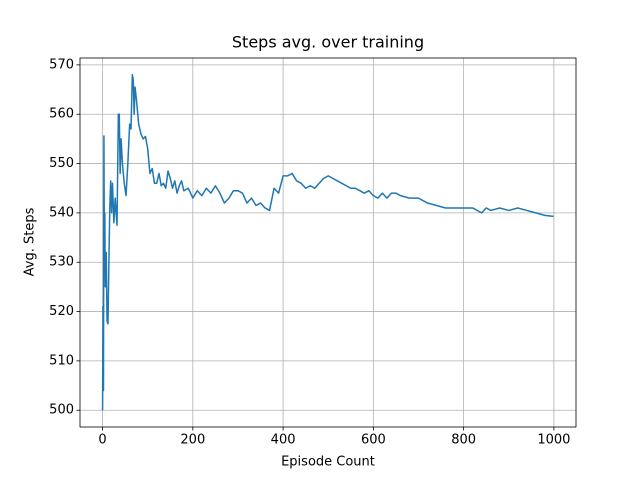 This screenshot has width=640, height=480. I want to click on y-tick-label: 500, so click(61, 410).